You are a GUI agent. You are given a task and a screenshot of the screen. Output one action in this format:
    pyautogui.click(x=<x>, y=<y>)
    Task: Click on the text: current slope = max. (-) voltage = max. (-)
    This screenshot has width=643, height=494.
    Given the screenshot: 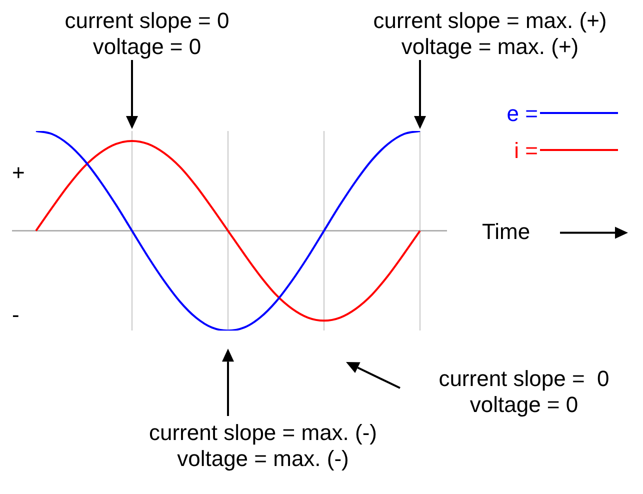 What is the action you would take?
    pyautogui.click(x=263, y=446)
    